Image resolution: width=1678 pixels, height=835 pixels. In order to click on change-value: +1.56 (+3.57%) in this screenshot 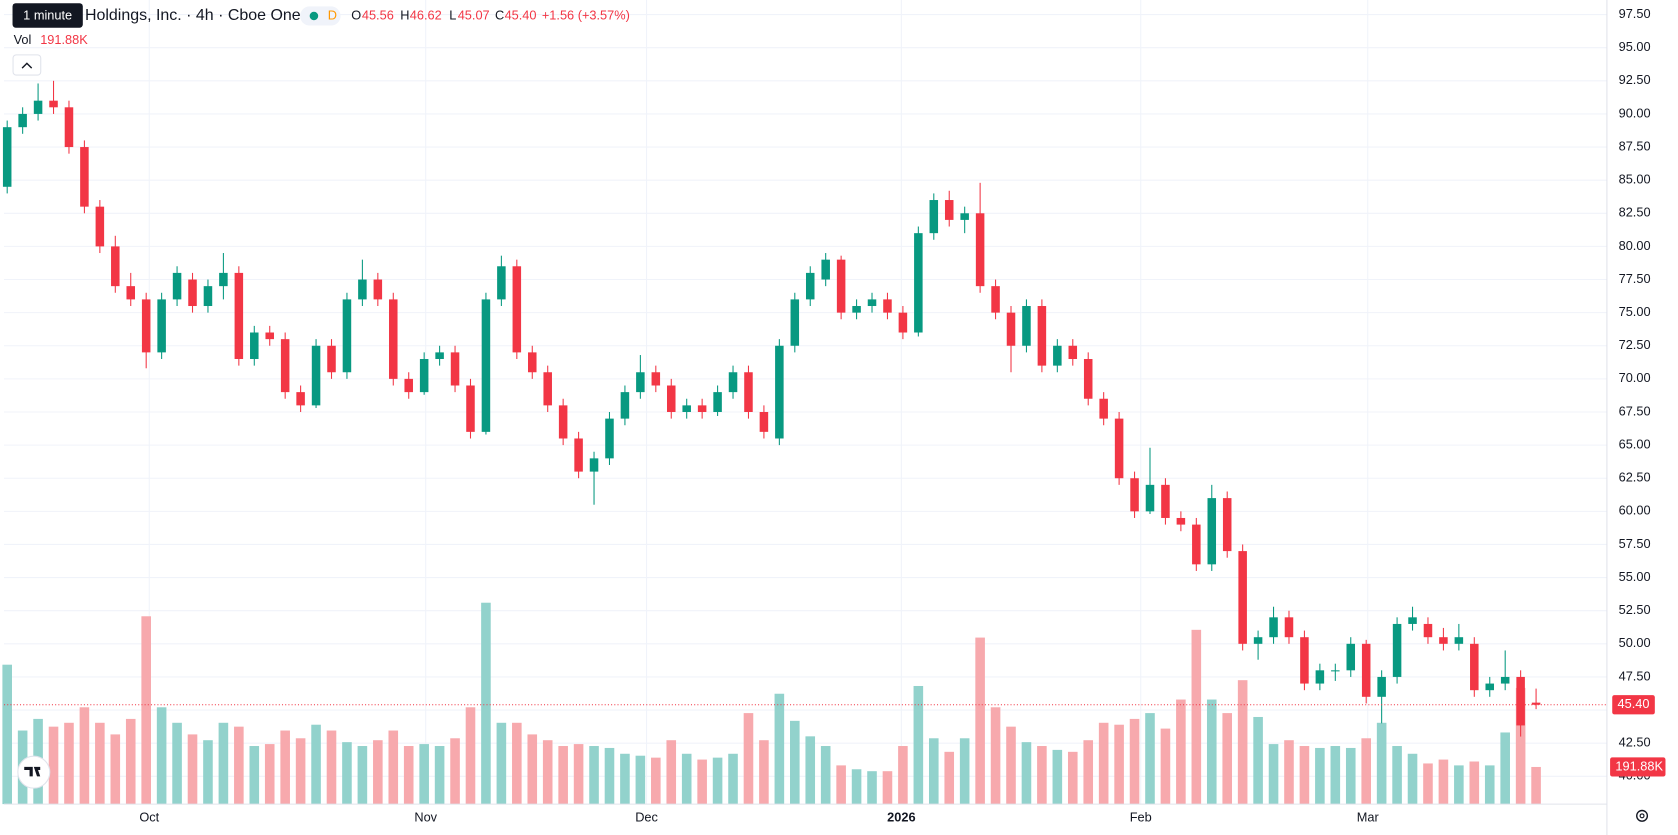, I will do `click(586, 14)`.